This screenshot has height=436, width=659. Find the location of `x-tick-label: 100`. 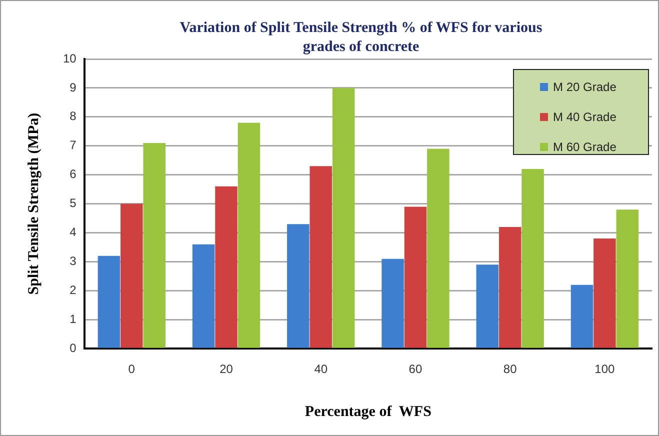

x-tick-label: 100 is located at coordinates (605, 369).